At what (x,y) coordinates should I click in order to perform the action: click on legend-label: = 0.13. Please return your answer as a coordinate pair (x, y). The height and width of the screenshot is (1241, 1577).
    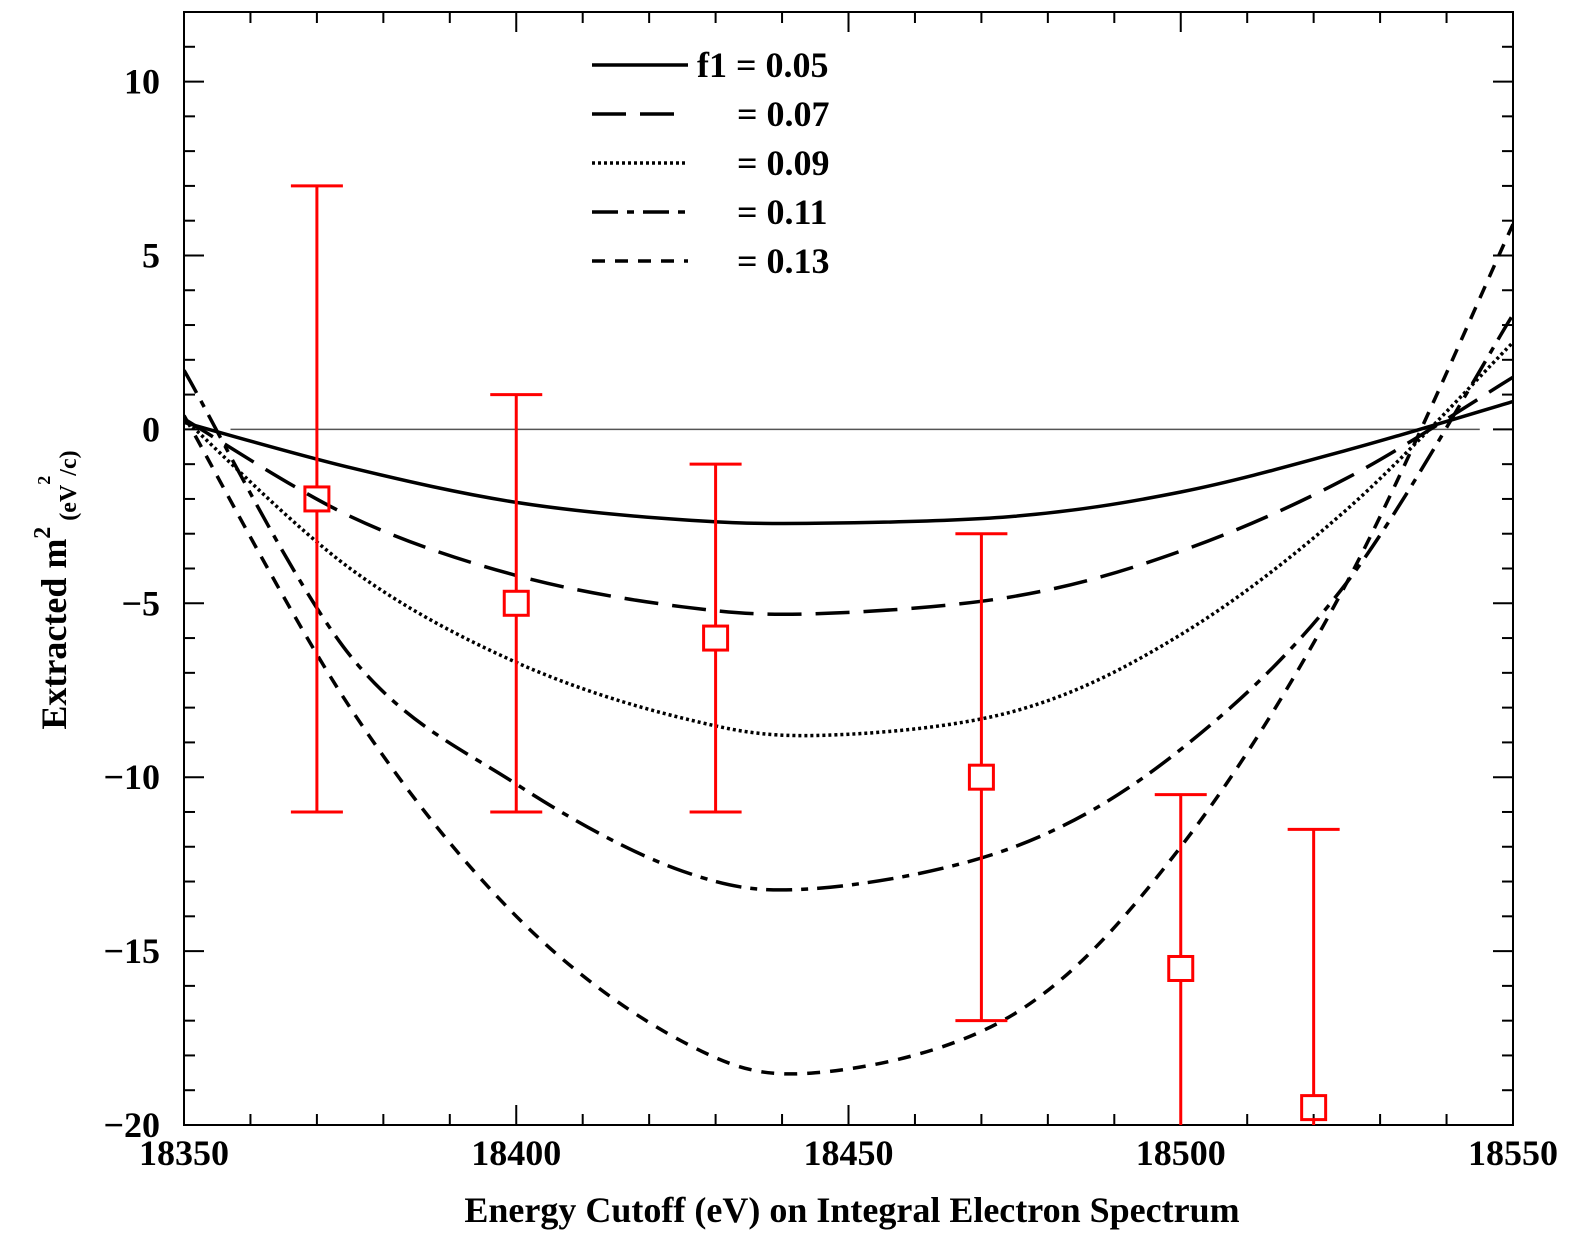
    Looking at the image, I should click on (783, 261).